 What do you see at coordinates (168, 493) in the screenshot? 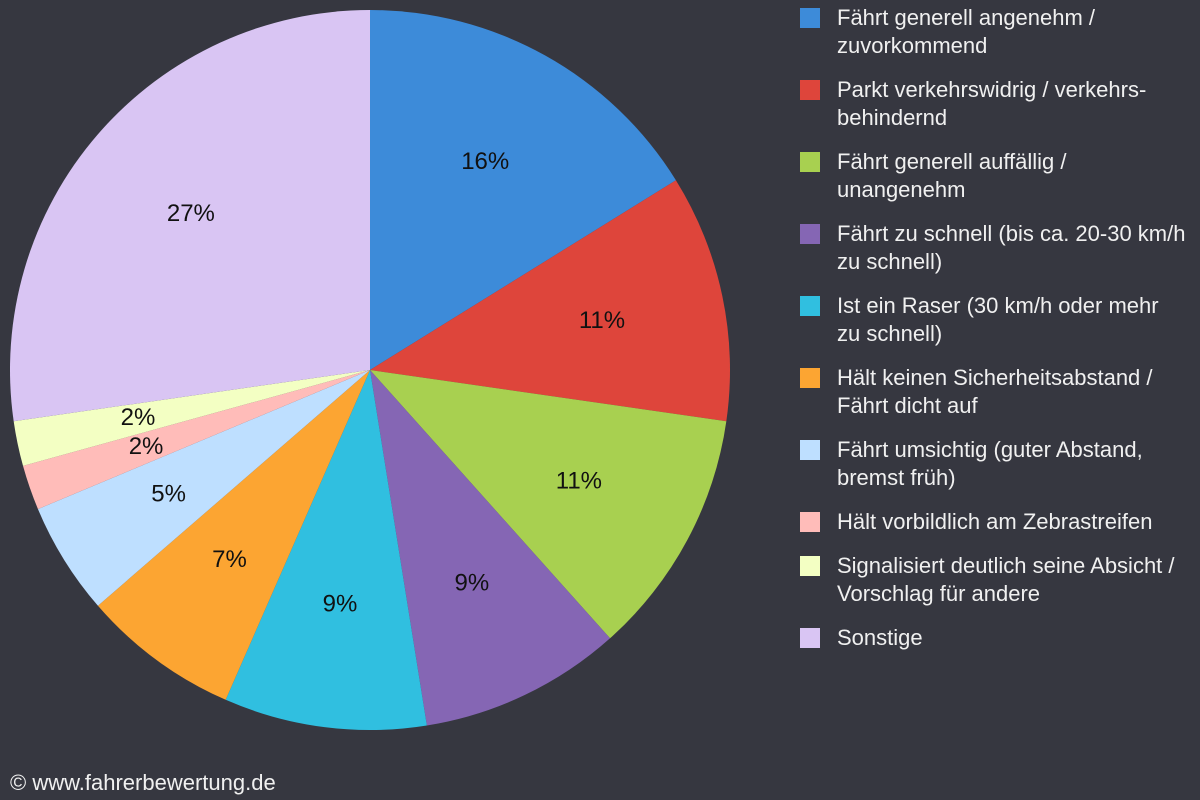
I see `data-label: 5%` at bounding box center [168, 493].